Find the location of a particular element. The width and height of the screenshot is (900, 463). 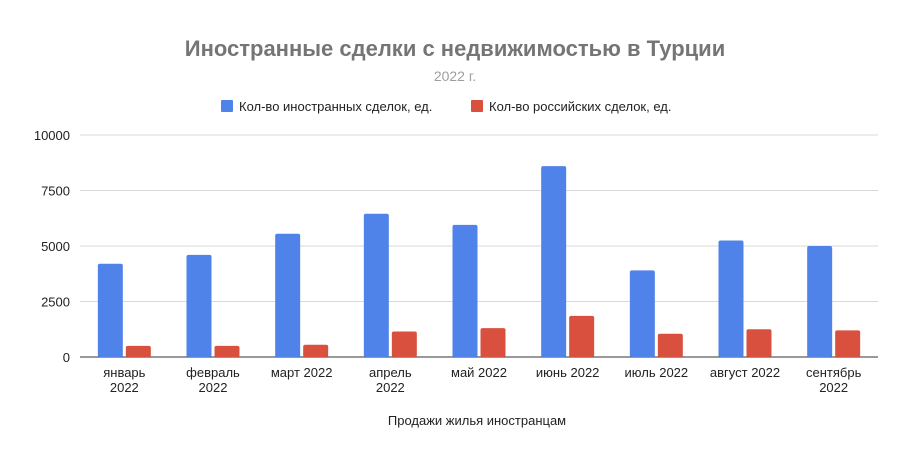

chart-subtitle: 2022 г. is located at coordinates (455, 76).